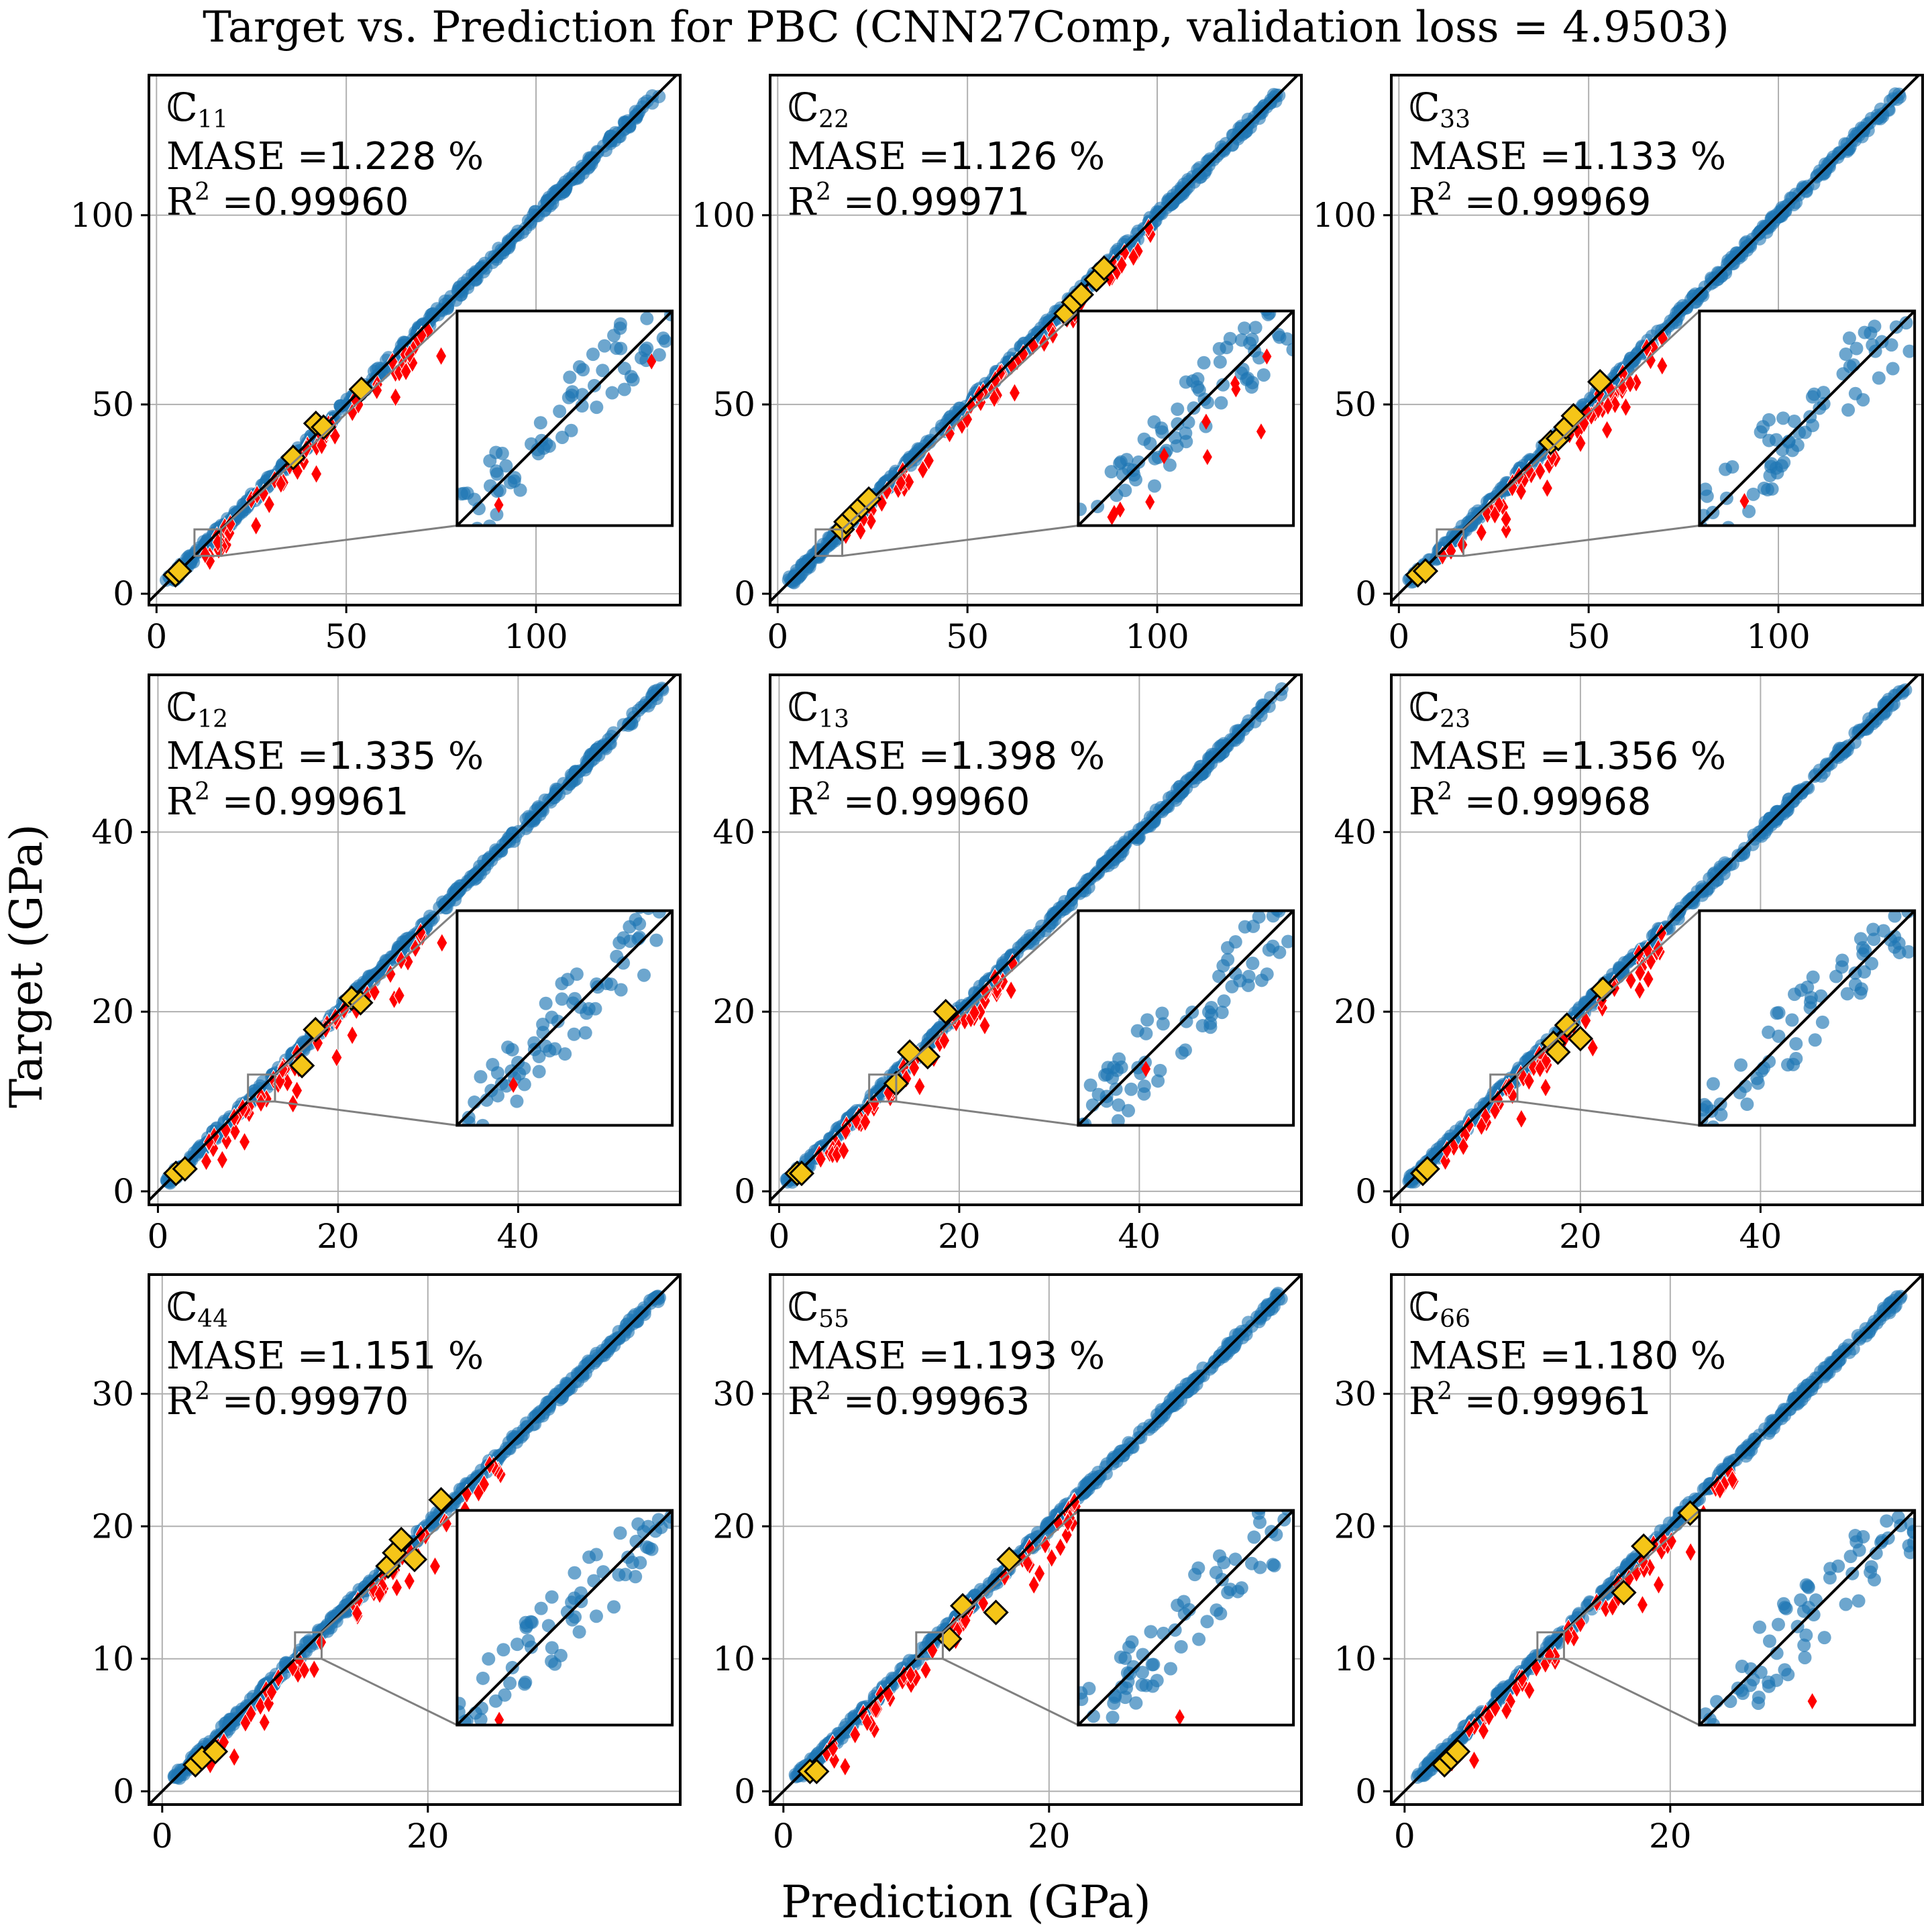 This screenshot has height=1932, width=1932. I want to click on inset-frame, so click(1186, 1618).